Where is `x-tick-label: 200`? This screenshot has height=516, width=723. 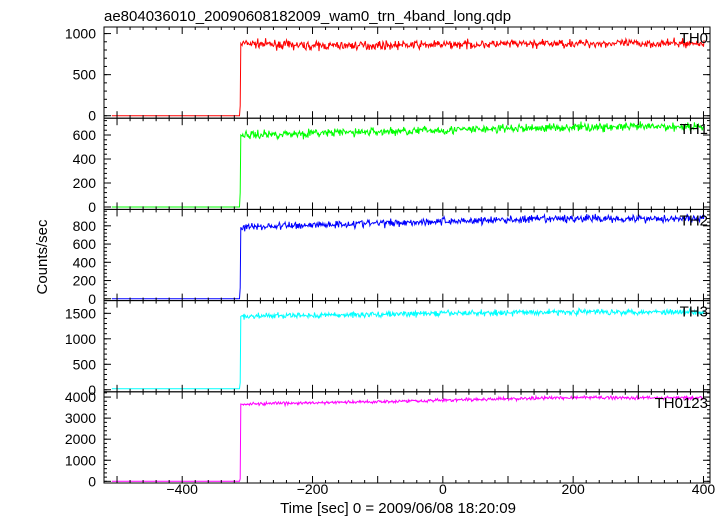 x-tick-label: 200 is located at coordinates (573, 489).